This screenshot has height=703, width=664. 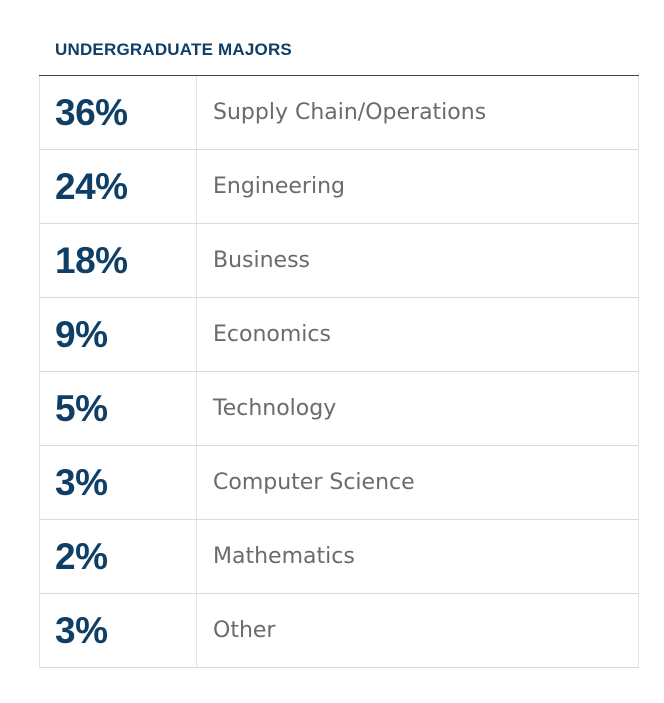 What do you see at coordinates (118, 408) in the screenshot?
I see `percent-value: 5%` at bounding box center [118, 408].